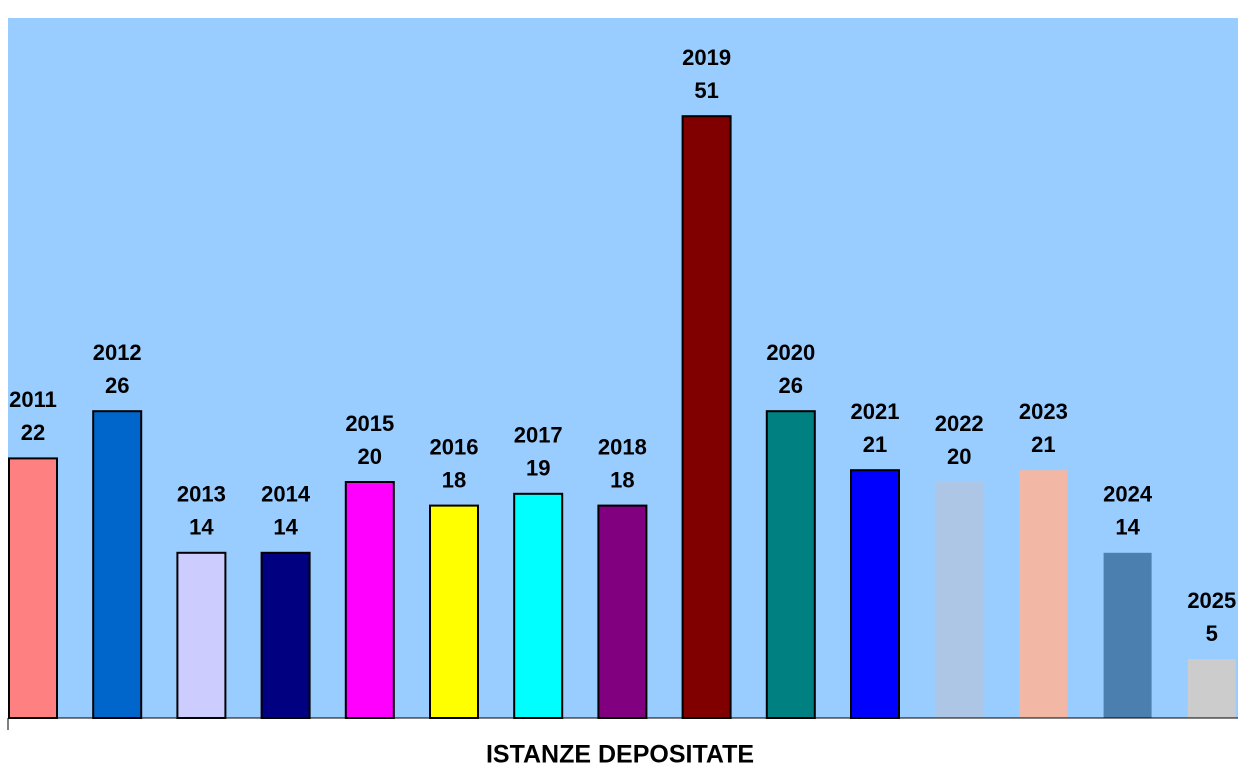 This screenshot has height=771, width=1240. Describe the element at coordinates (117, 352) in the screenshot. I see `data-label-category: 2012` at that location.